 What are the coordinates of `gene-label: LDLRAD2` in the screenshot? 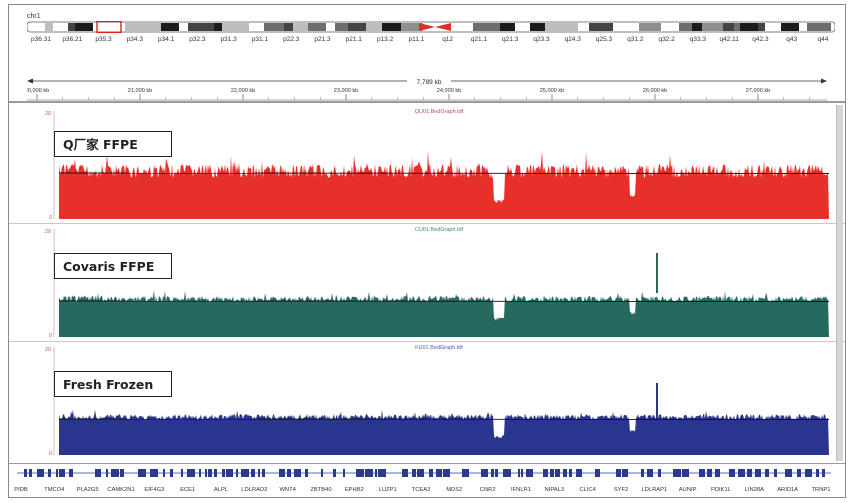 It's located at (254, 490).